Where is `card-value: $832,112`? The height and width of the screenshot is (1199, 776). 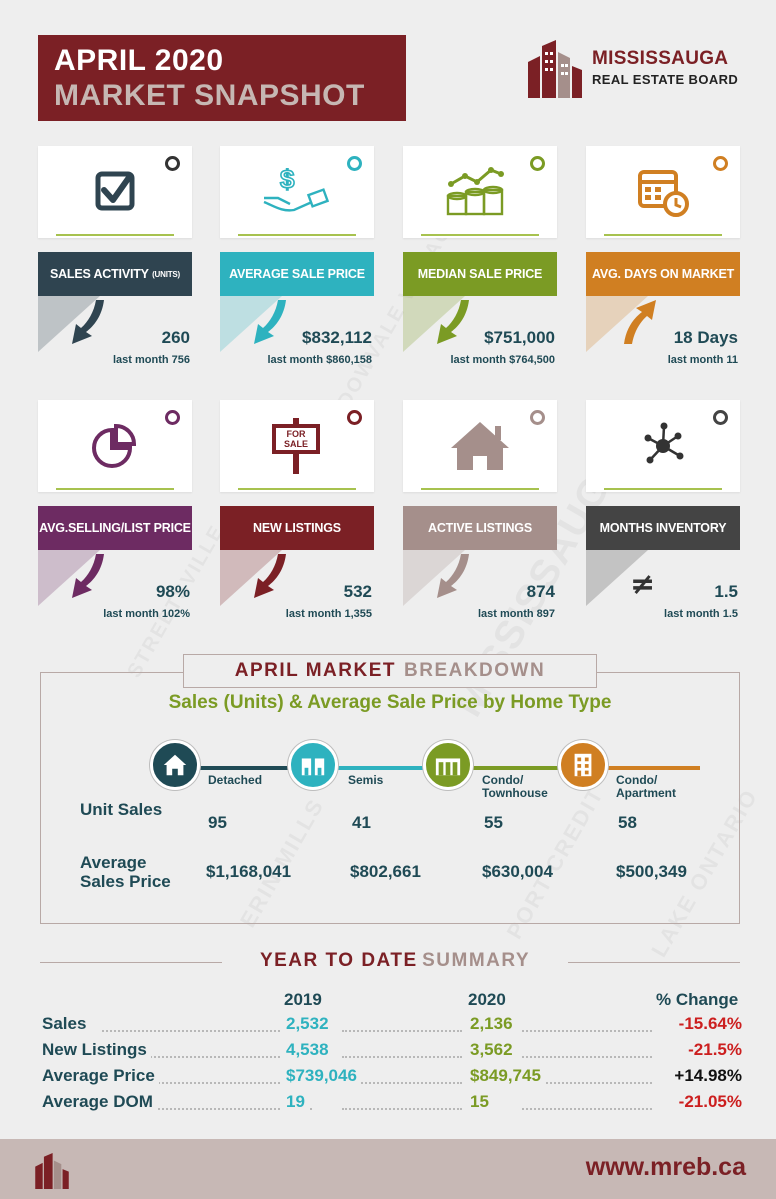
card-value: $832,112 is located at coordinates (337, 337).